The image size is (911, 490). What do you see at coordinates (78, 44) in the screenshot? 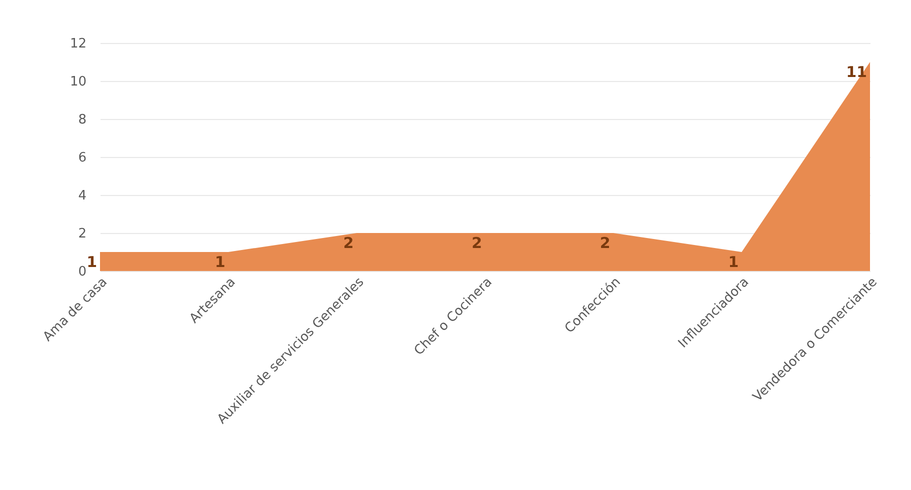
I see `y-tick-label: 12` at bounding box center [78, 44].